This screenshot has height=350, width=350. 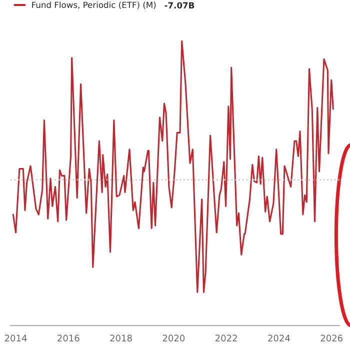 What do you see at coordinates (179, 5) in the screenshot?
I see `text: -7.07B` at bounding box center [179, 5].